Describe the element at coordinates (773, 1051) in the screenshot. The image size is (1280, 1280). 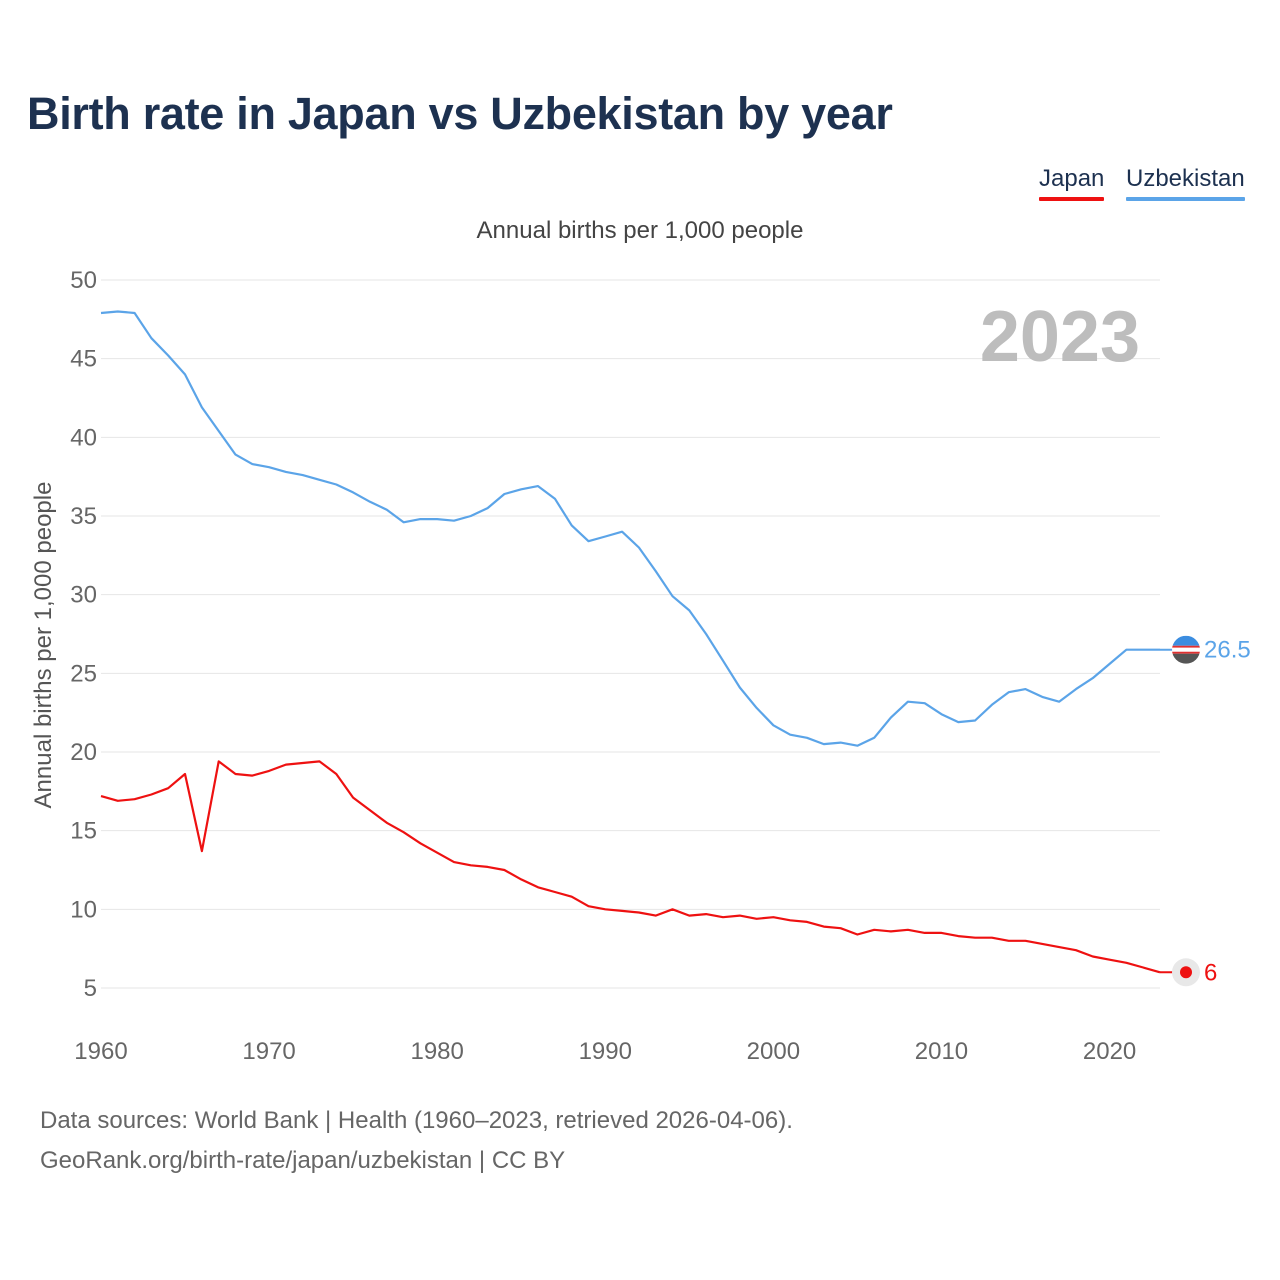
I see `x-tick-label: 2000` at that location.